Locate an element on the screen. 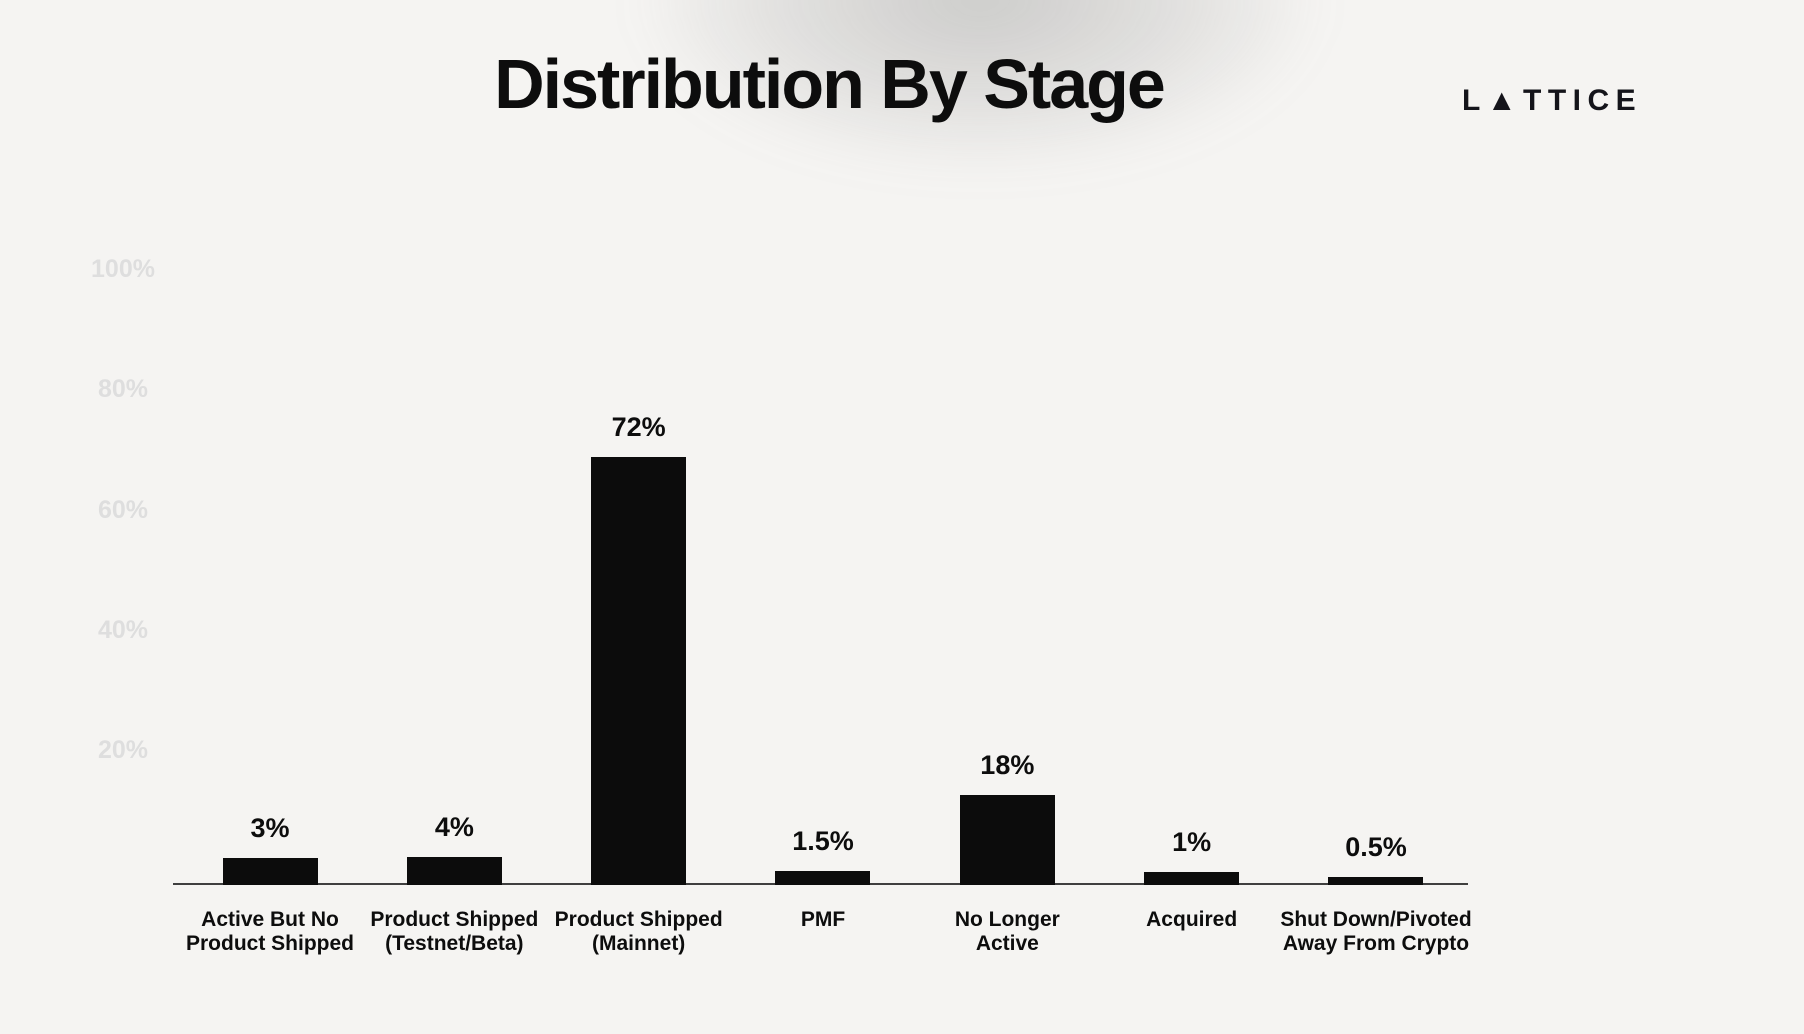  y-axis-tick-label: 80% is located at coordinates (123, 389).